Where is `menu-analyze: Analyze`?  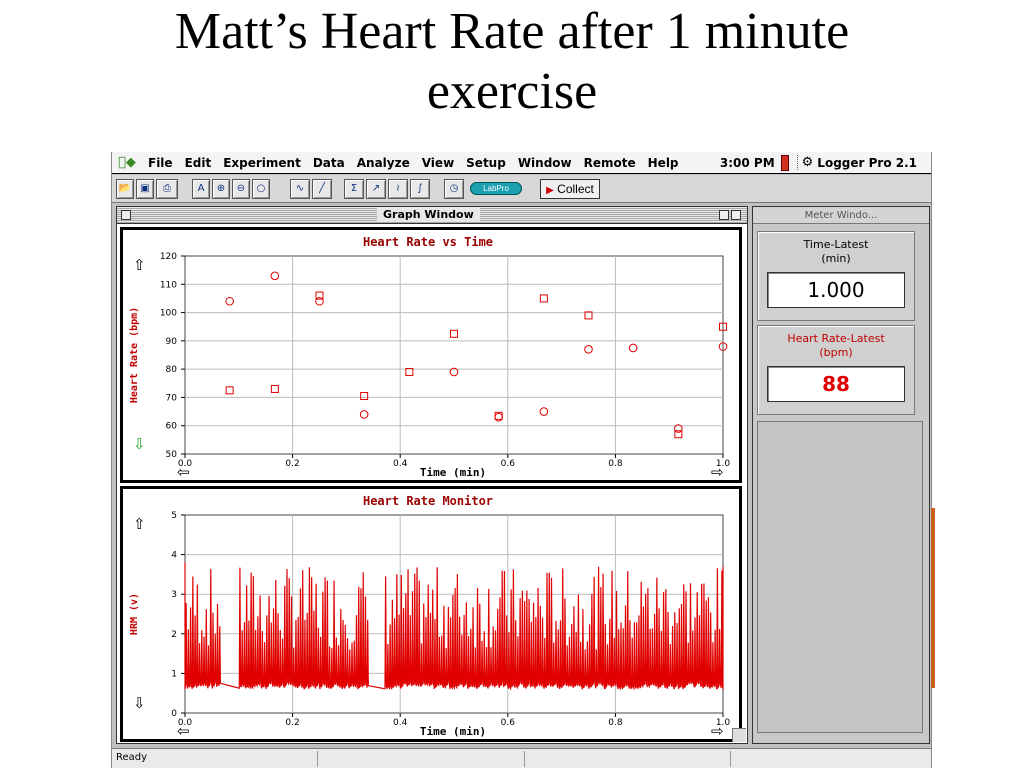 menu-analyze: Analyze is located at coordinates (383, 162).